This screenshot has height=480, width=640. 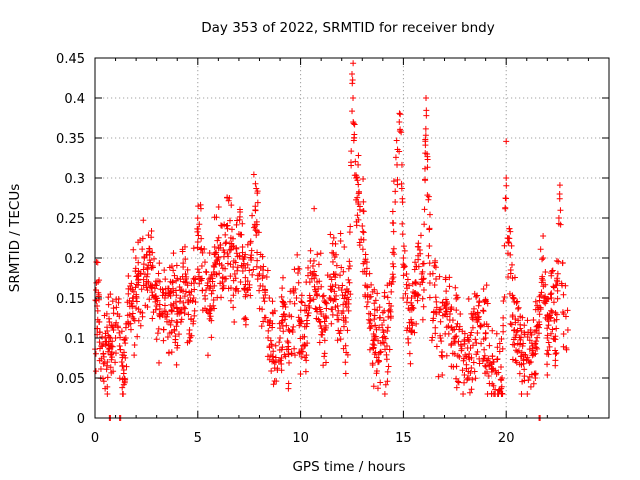 What do you see at coordinates (74, 99) in the screenshot?
I see `y-tick-label: 0.4` at bounding box center [74, 99].